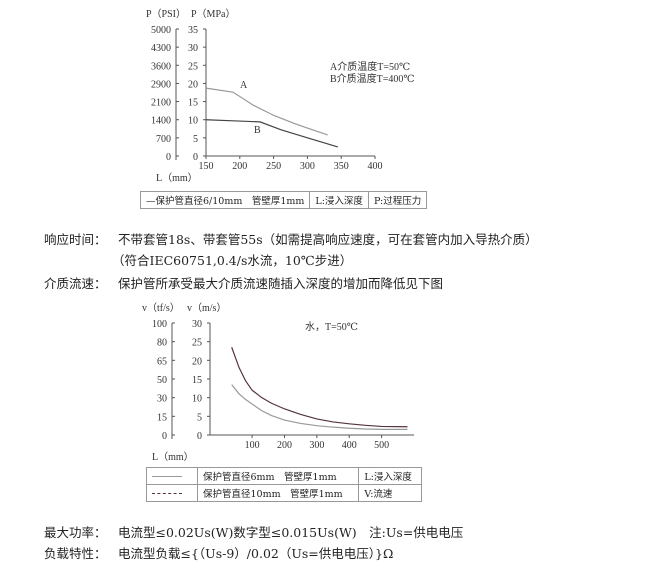  I want to click on legend-item: 保护管直径10mm 管壁厚1mm, so click(278, 493).